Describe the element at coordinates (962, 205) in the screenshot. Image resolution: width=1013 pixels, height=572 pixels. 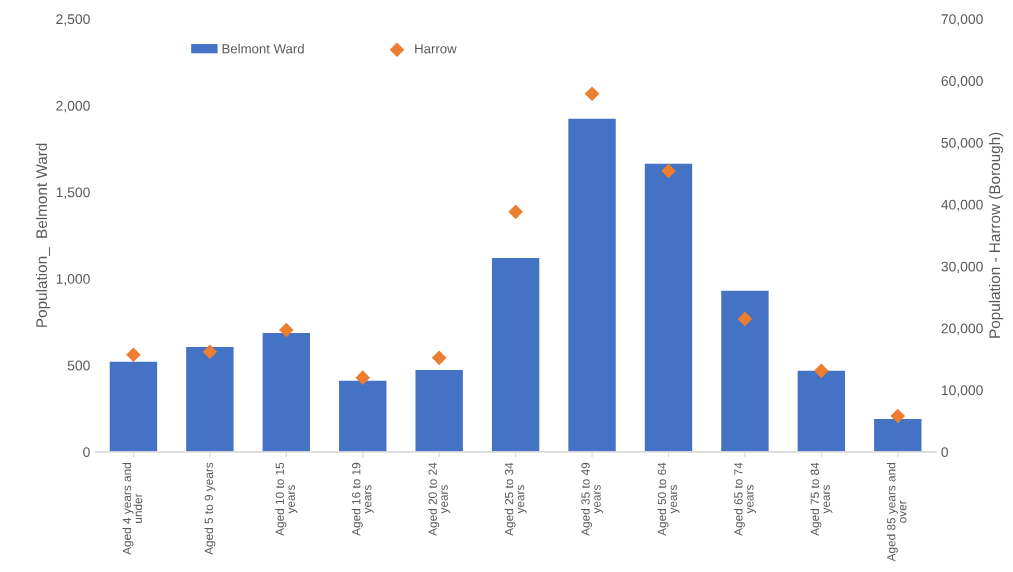
I see `y2-tick-label: 40,000` at that location.